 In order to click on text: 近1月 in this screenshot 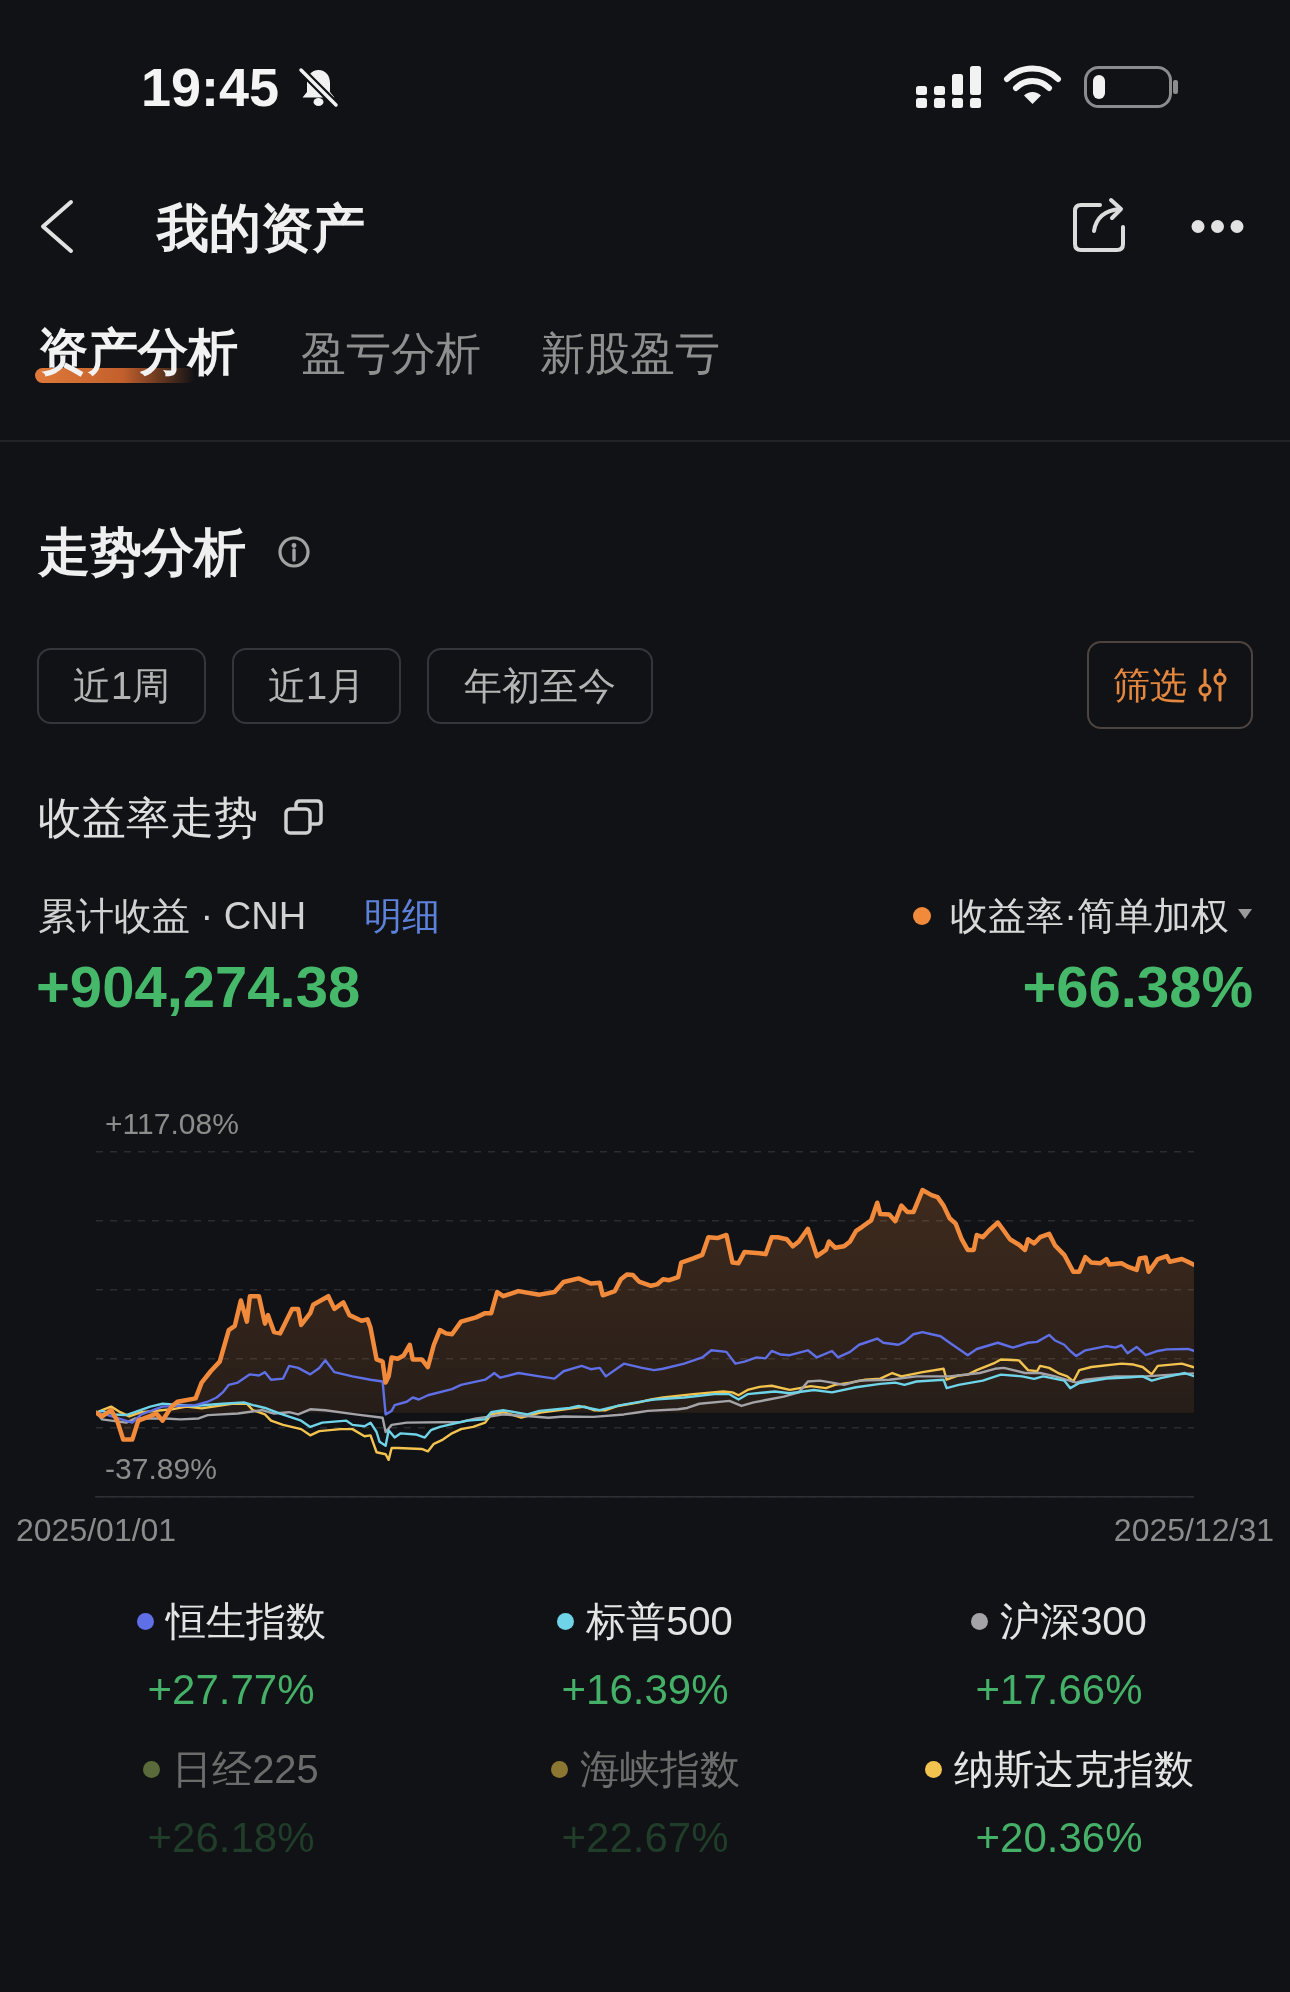, I will do `click(316, 686)`.